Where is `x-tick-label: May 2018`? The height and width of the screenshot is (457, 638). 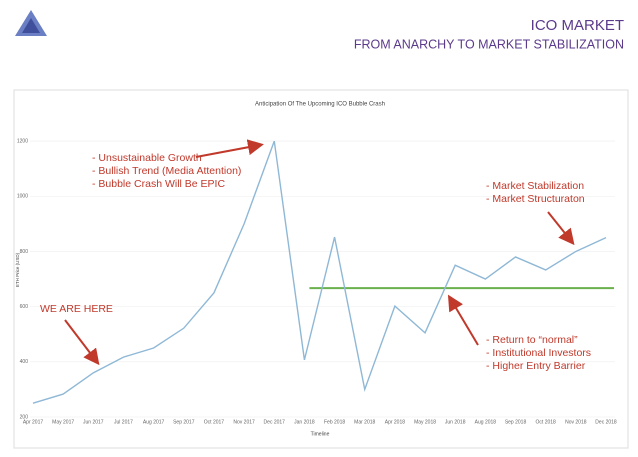
x-tick-label: May 2018 is located at coordinates (425, 422).